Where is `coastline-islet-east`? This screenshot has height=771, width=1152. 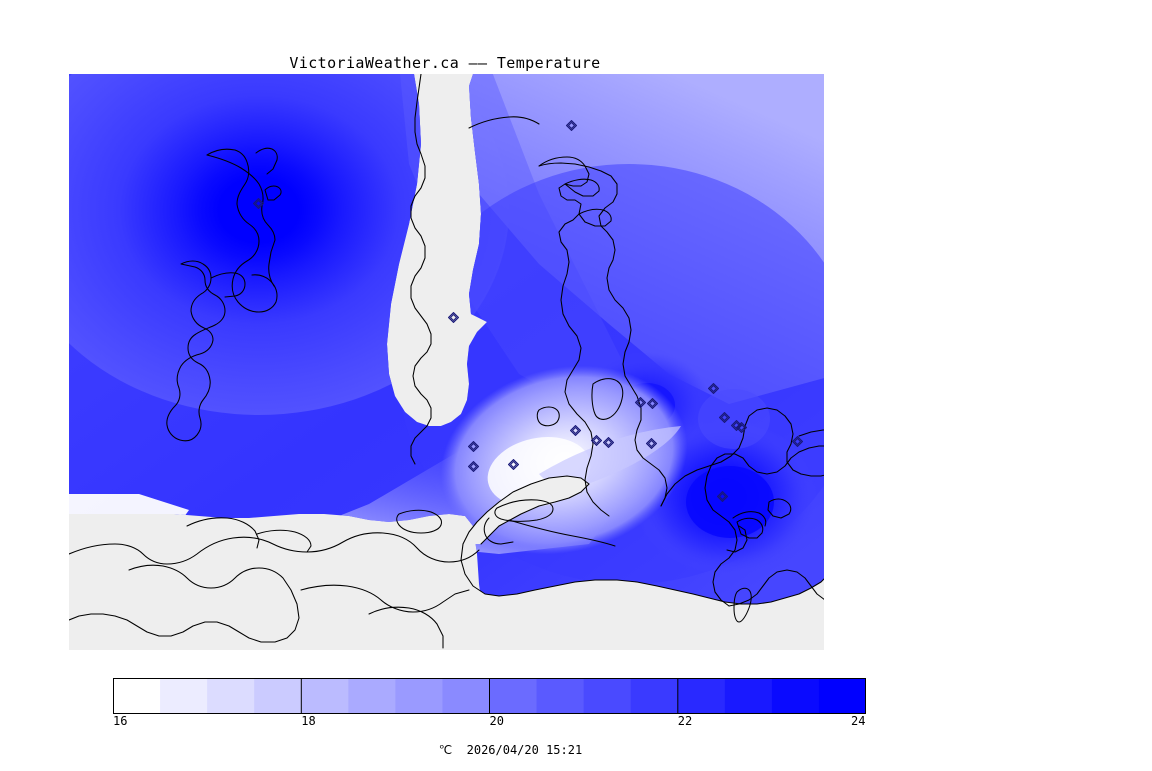
coastline-islet-east is located at coordinates (779, 508).